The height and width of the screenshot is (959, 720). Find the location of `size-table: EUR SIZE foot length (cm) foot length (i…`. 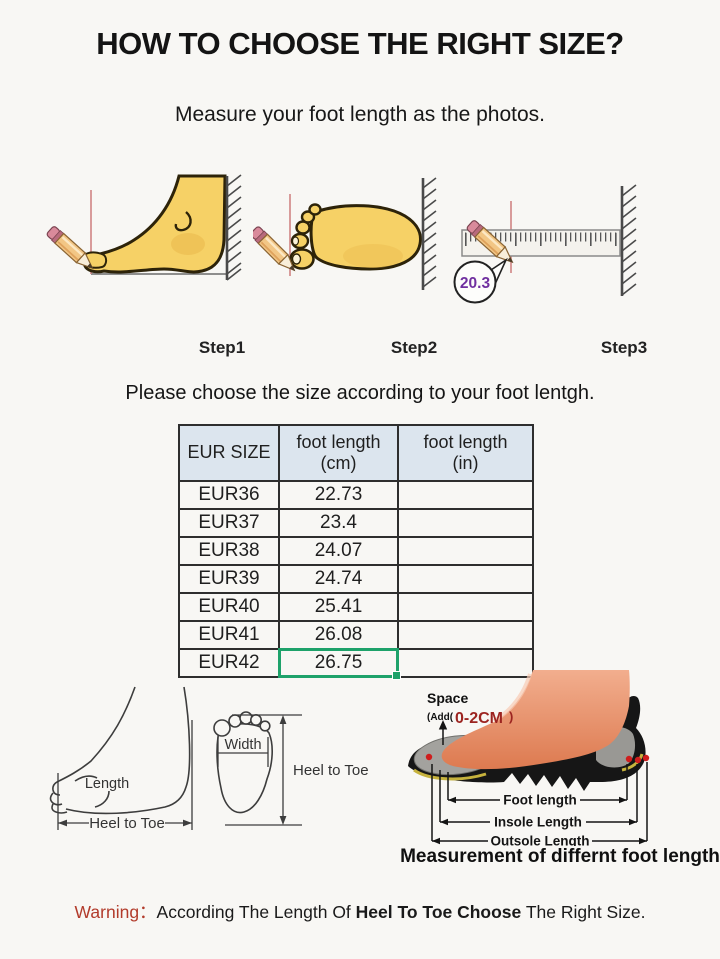

size-table: EUR SIZE foot length (cm) foot length (i… is located at coordinates (356, 552).